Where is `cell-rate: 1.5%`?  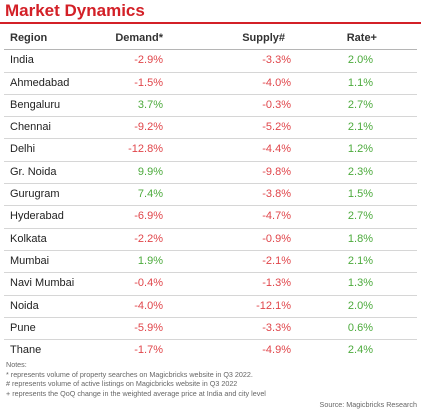
cell-rate: 1.5% is located at coordinates (360, 194).